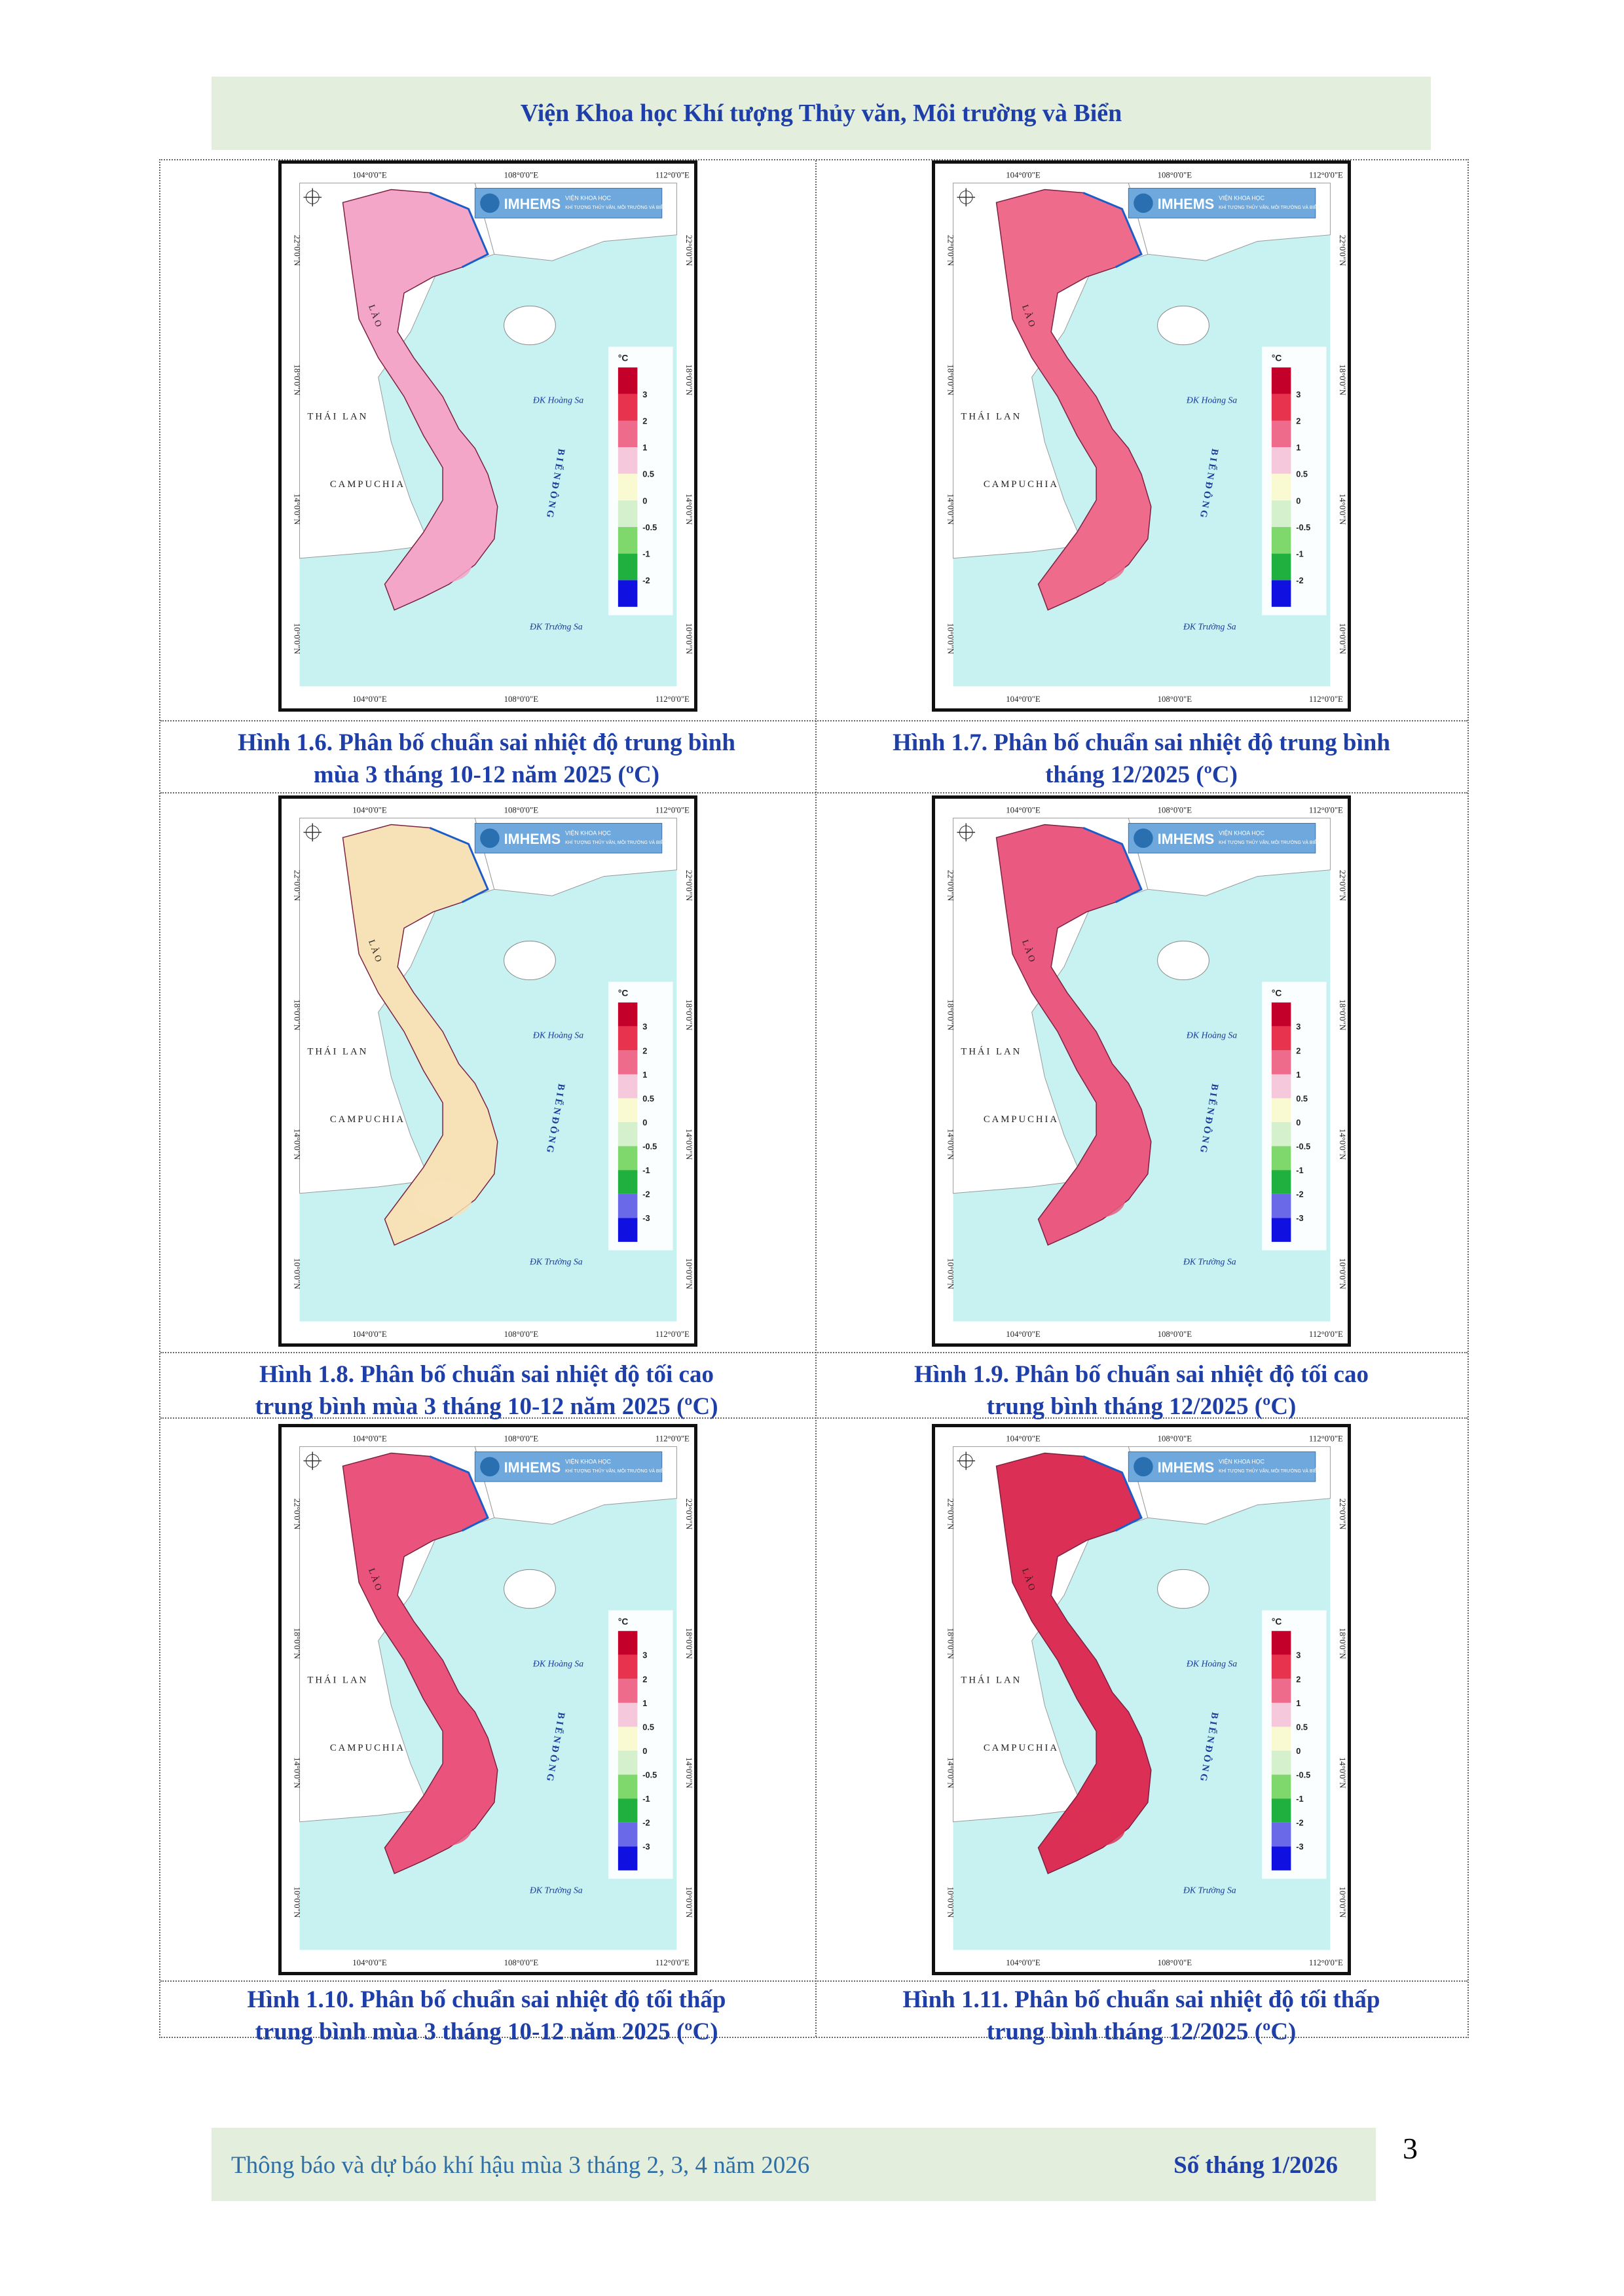  Describe the element at coordinates (1211, 400) in the screenshot. I see `place-name-hoangsa: ĐK Hoàng Sa` at that location.